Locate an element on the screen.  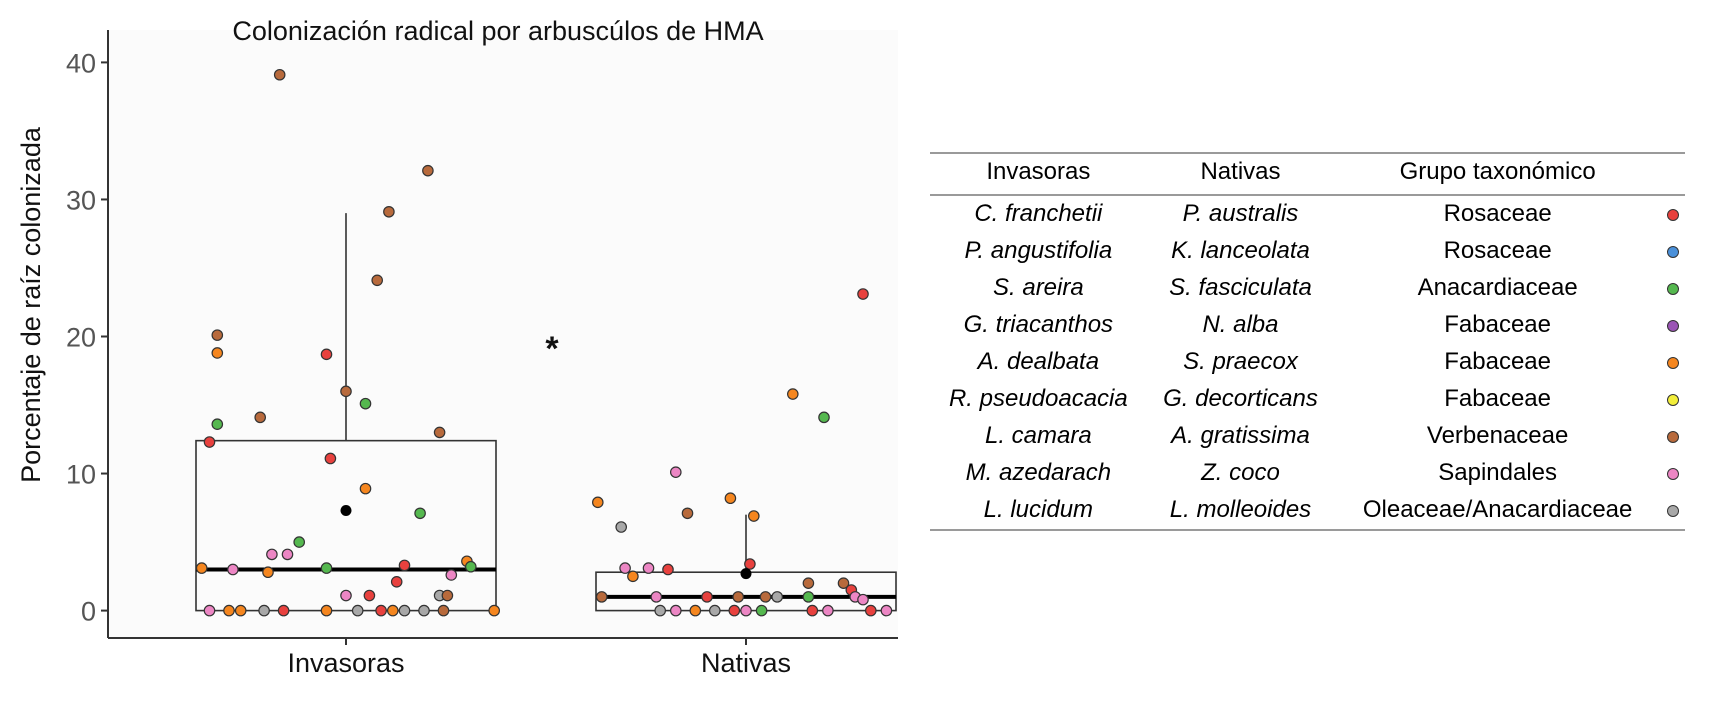
legend-header-invasoras: Invasoras is located at coordinates (1038, 171).